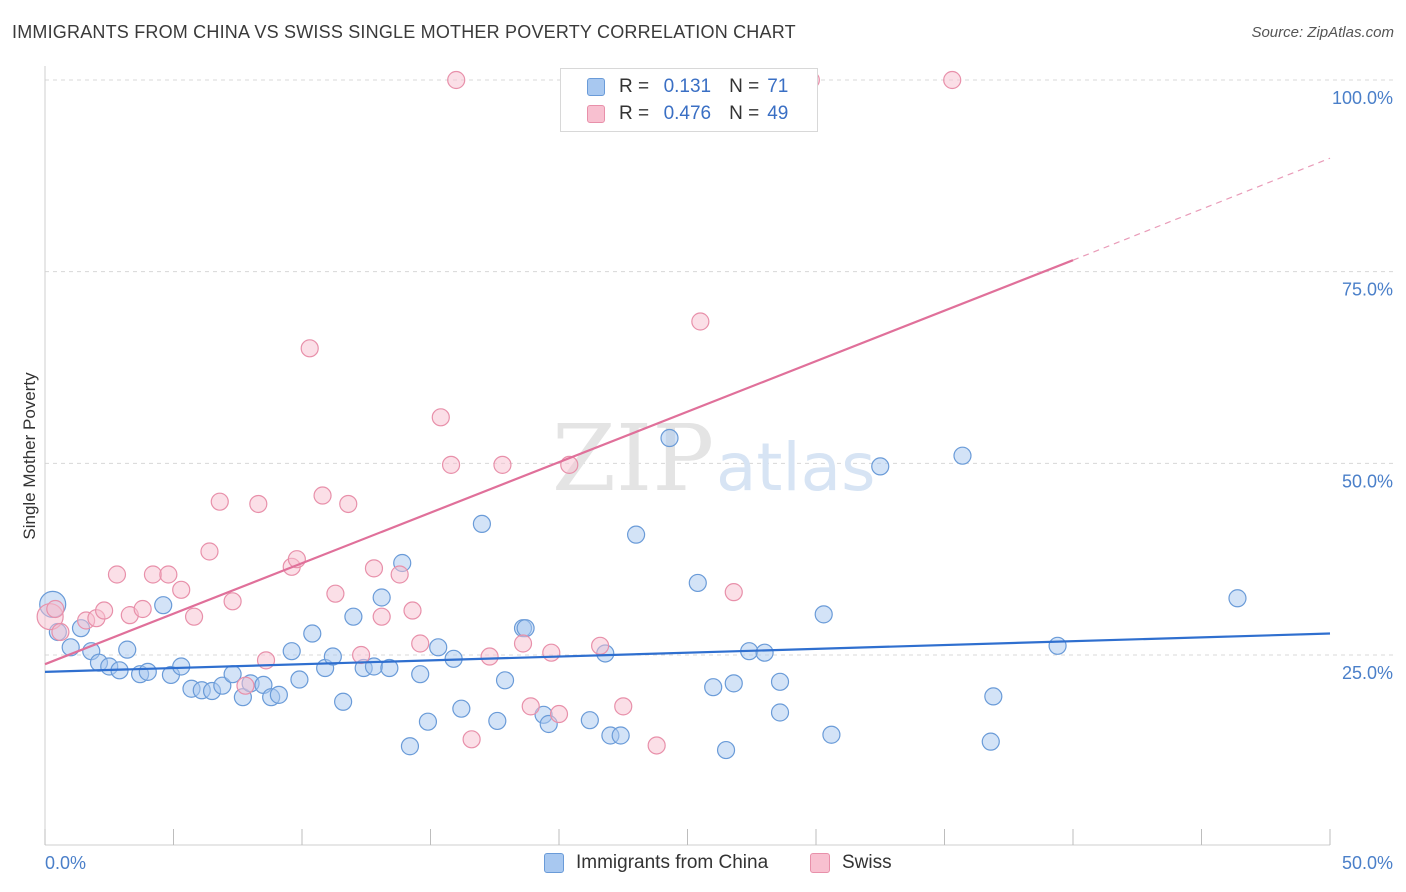 The image size is (1406, 892). What do you see at coordinates (867, 862) in the screenshot?
I see `legend-label-swiss: Swiss` at bounding box center [867, 862].